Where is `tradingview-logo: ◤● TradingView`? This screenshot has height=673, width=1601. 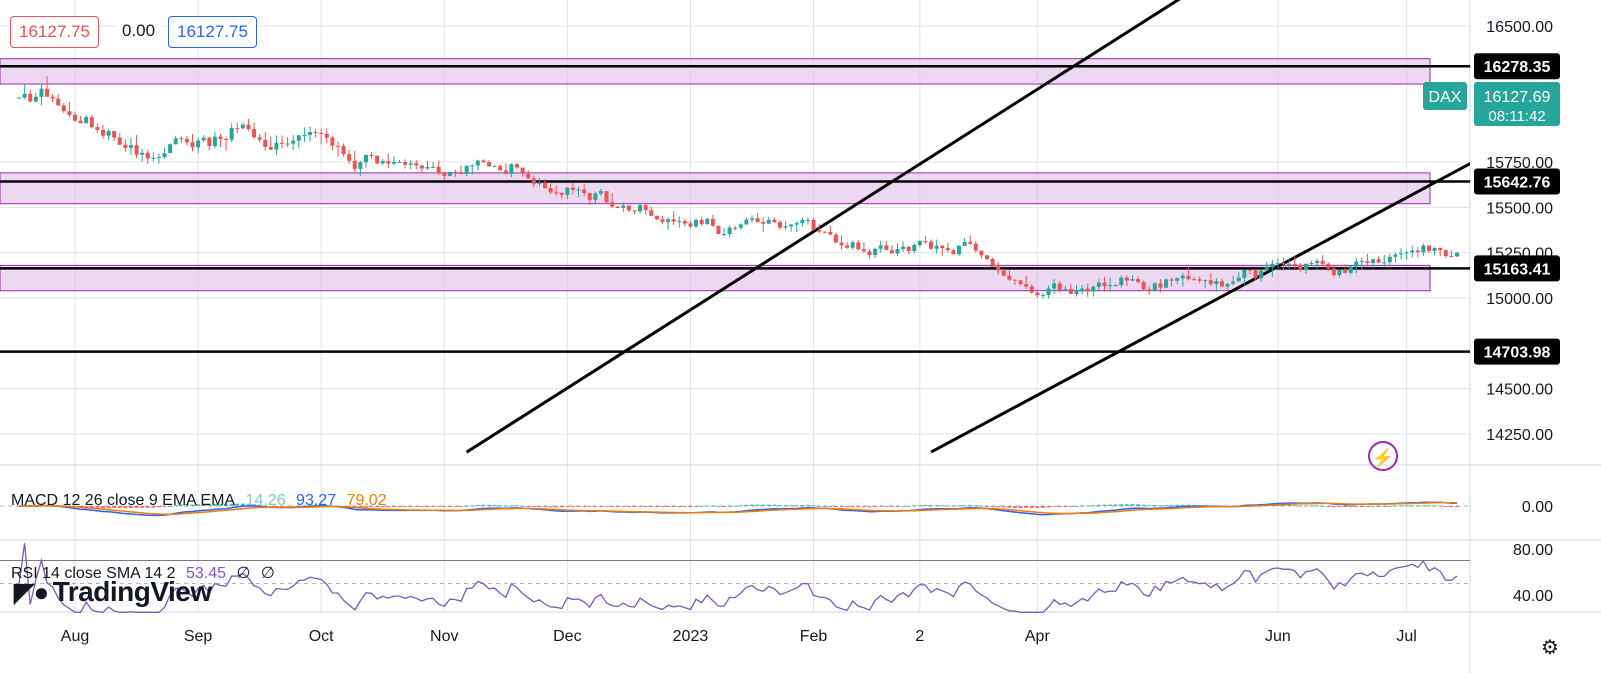 tradingview-logo: ◤● TradingView is located at coordinates (113, 592).